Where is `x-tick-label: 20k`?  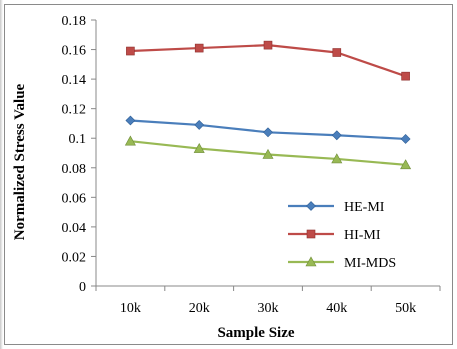 x-tick-label: 20k is located at coordinates (199, 308).